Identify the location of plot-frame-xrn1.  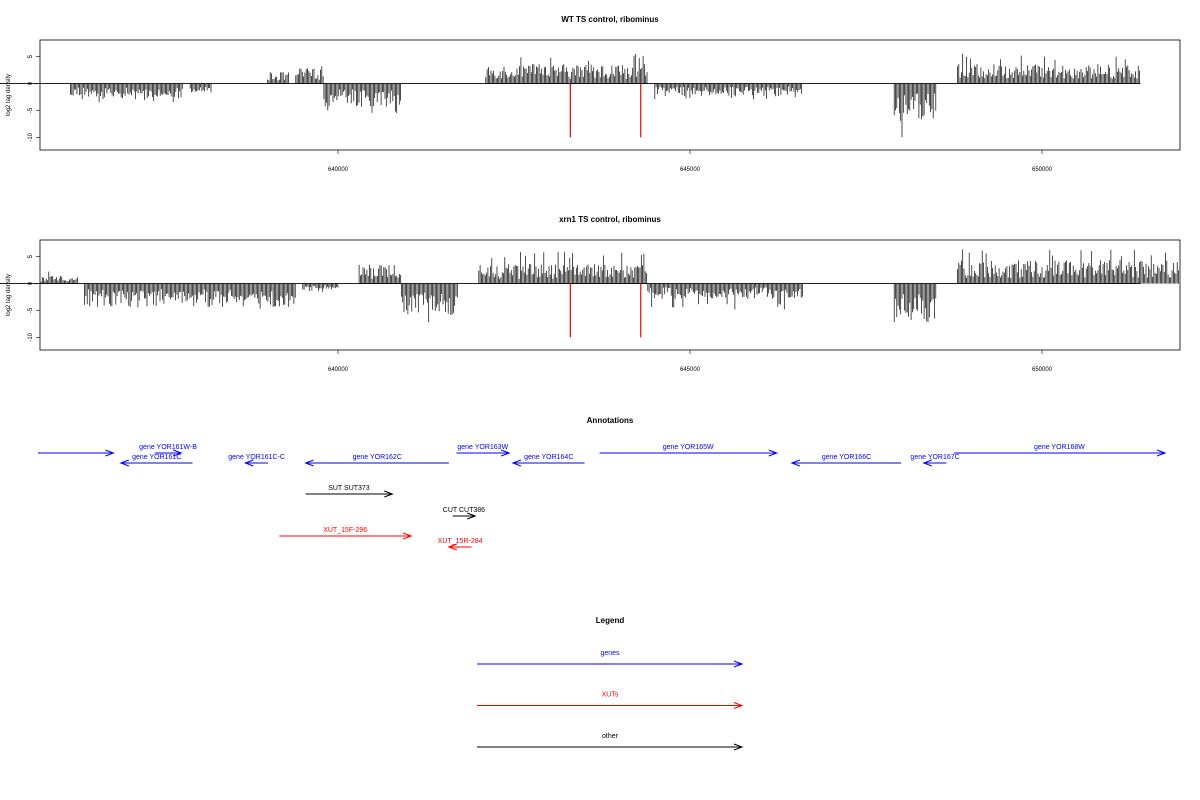
(610, 295).